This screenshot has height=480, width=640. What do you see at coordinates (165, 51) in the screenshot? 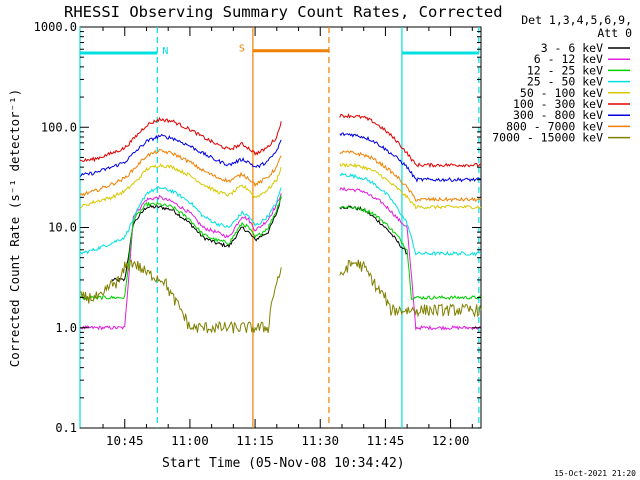
I see `night-label: N` at bounding box center [165, 51].